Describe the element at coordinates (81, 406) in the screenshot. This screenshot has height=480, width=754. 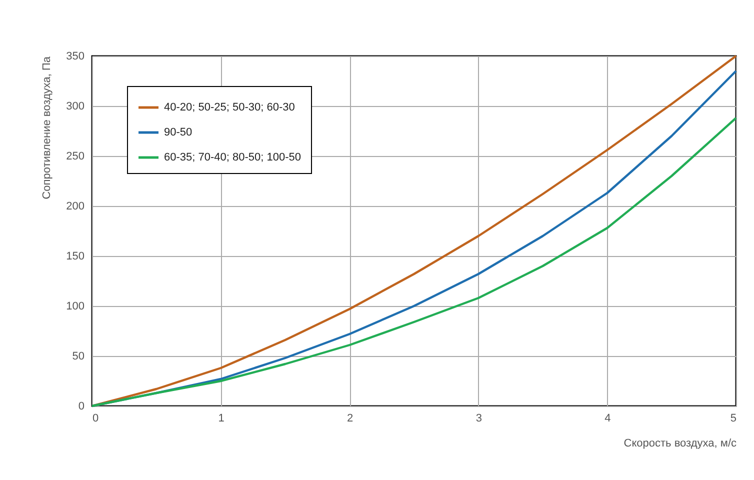
I see `y-tick-label: 0` at that location.